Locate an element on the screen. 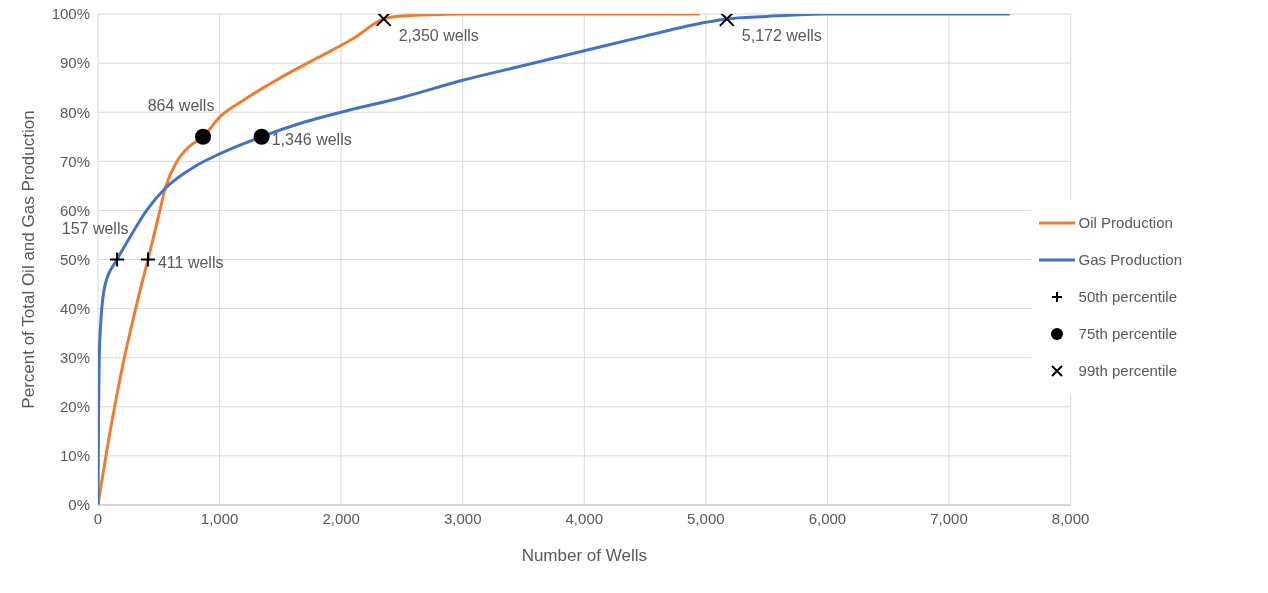 The width and height of the screenshot is (1268, 593). y-tick-label: 80% is located at coordinates (74, 112).